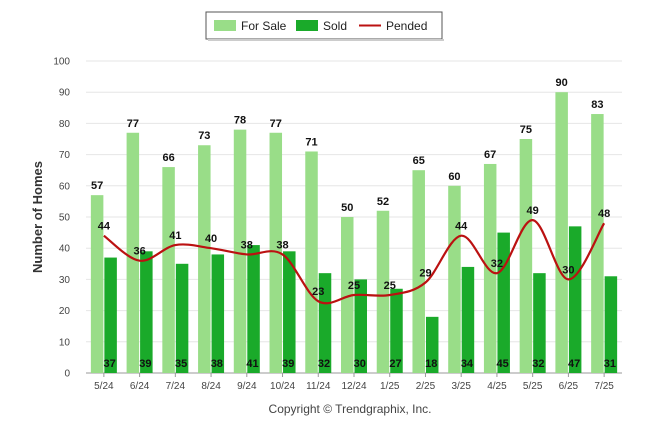 Image resolution: width=646 pixels, height=439 pixels. Describe the element at coordinates (252, 364) in the screenshot. I see `data-label-sold: 41` at that location.